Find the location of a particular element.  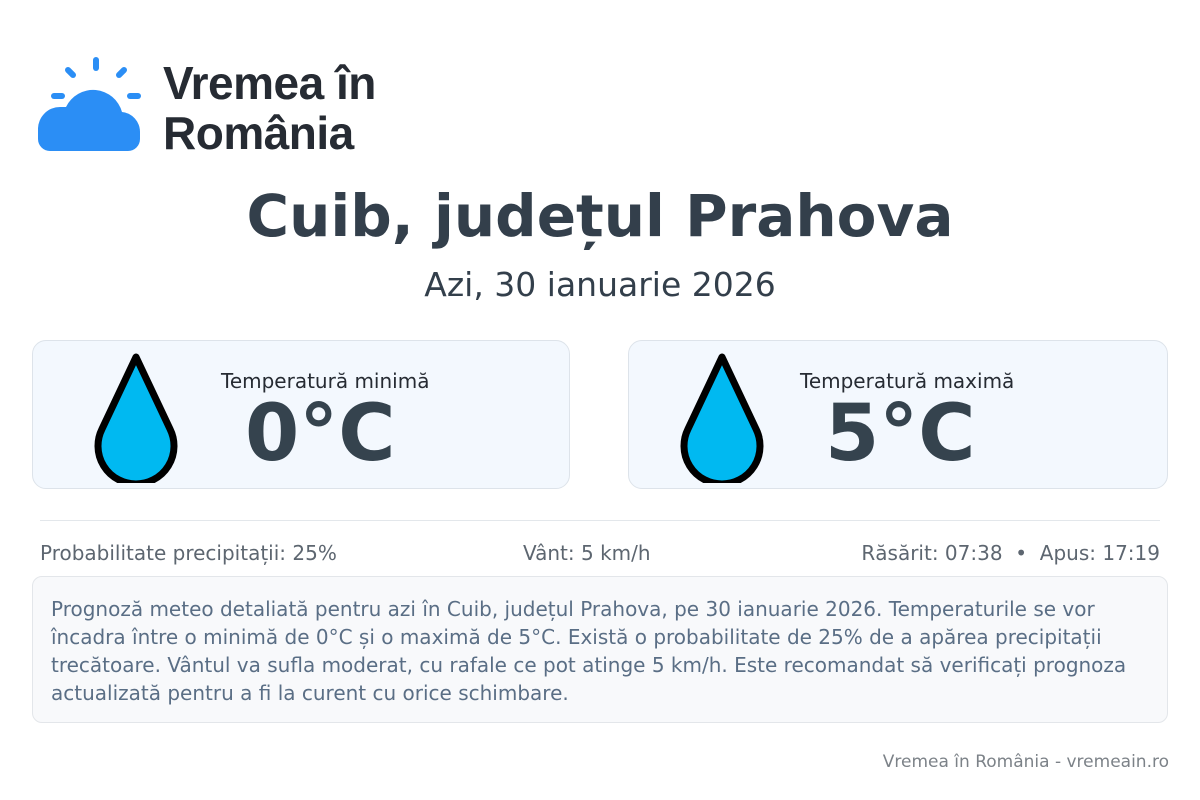

min-temp-label: Temperatură minimă is located at coordinates (325, 381).